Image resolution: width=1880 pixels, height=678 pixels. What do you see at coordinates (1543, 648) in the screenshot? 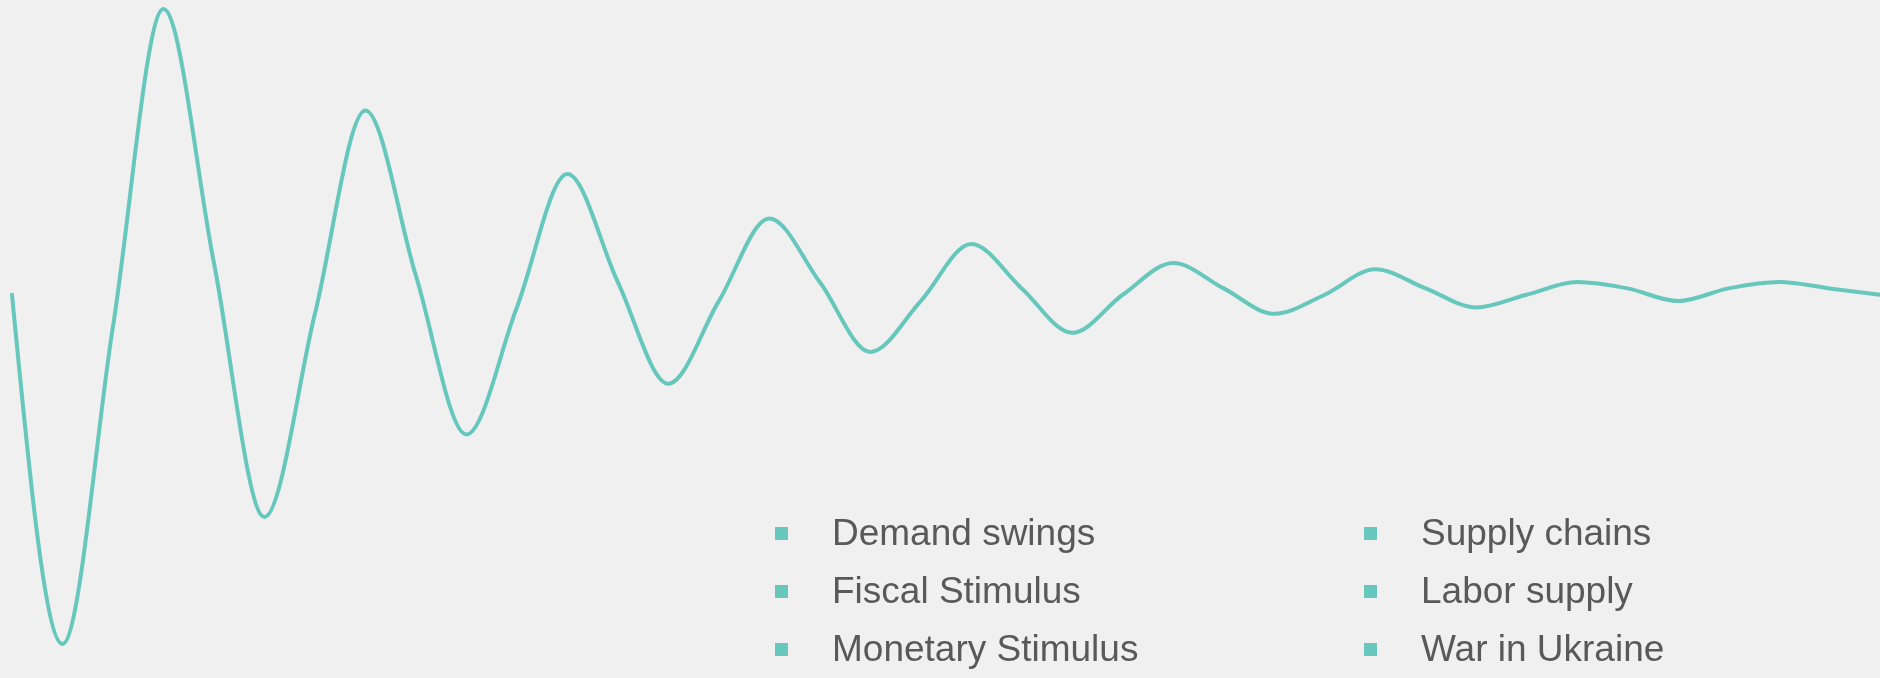
I see `annotation: War in Ukraine` at bounding box center [1543, 648].